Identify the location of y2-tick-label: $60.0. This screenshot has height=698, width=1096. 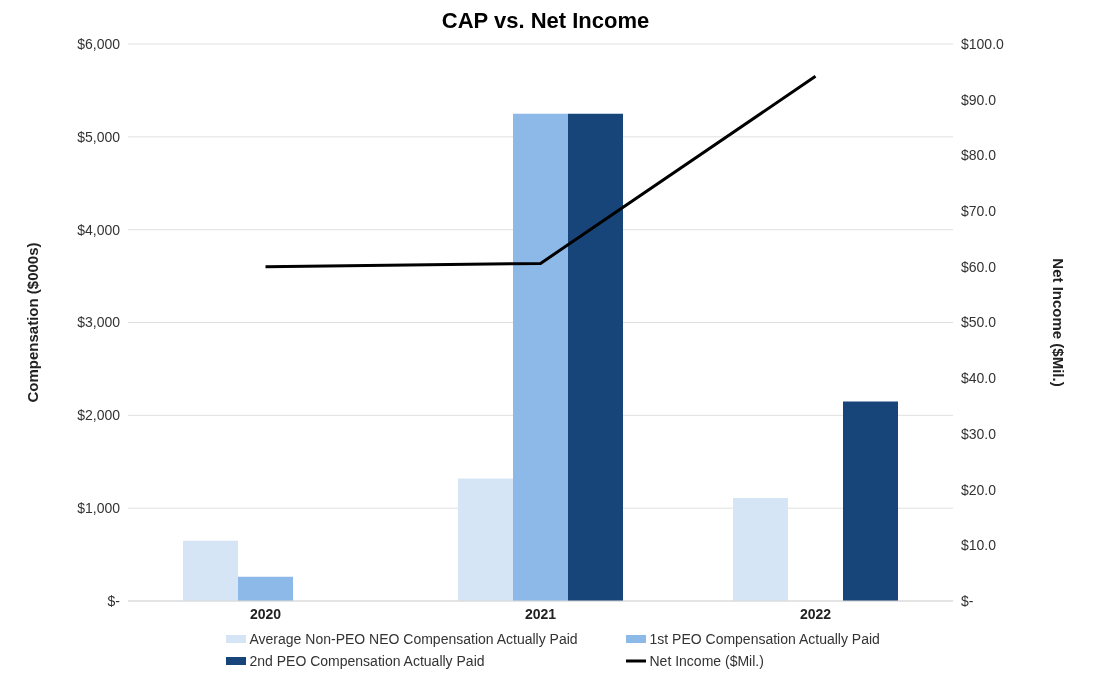
(979, 266).